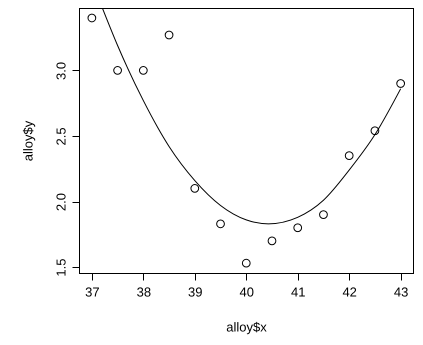  Describe the element at coordinates (247, 327) in the screenshot. I see `x-axis-title: alloy$x` at that location.